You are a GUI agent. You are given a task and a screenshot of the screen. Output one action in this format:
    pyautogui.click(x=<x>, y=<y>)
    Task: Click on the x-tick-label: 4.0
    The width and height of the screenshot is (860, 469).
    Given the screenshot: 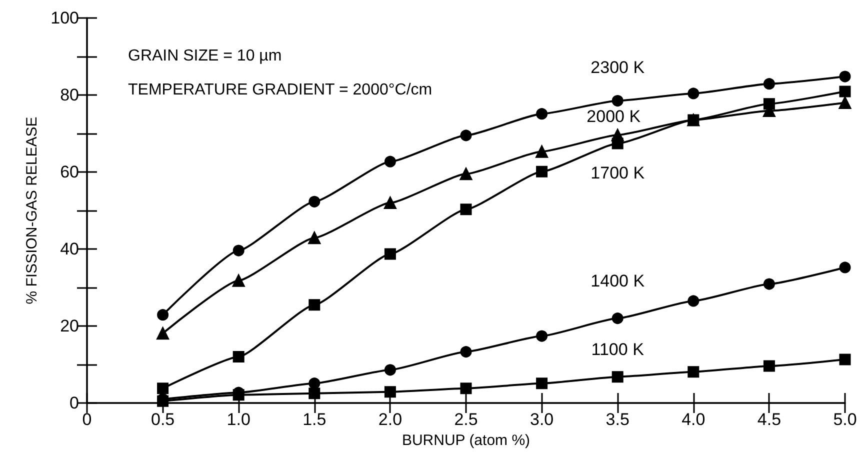 What is the action you would take?
    pyautogui.click(x=694, y=419)
    